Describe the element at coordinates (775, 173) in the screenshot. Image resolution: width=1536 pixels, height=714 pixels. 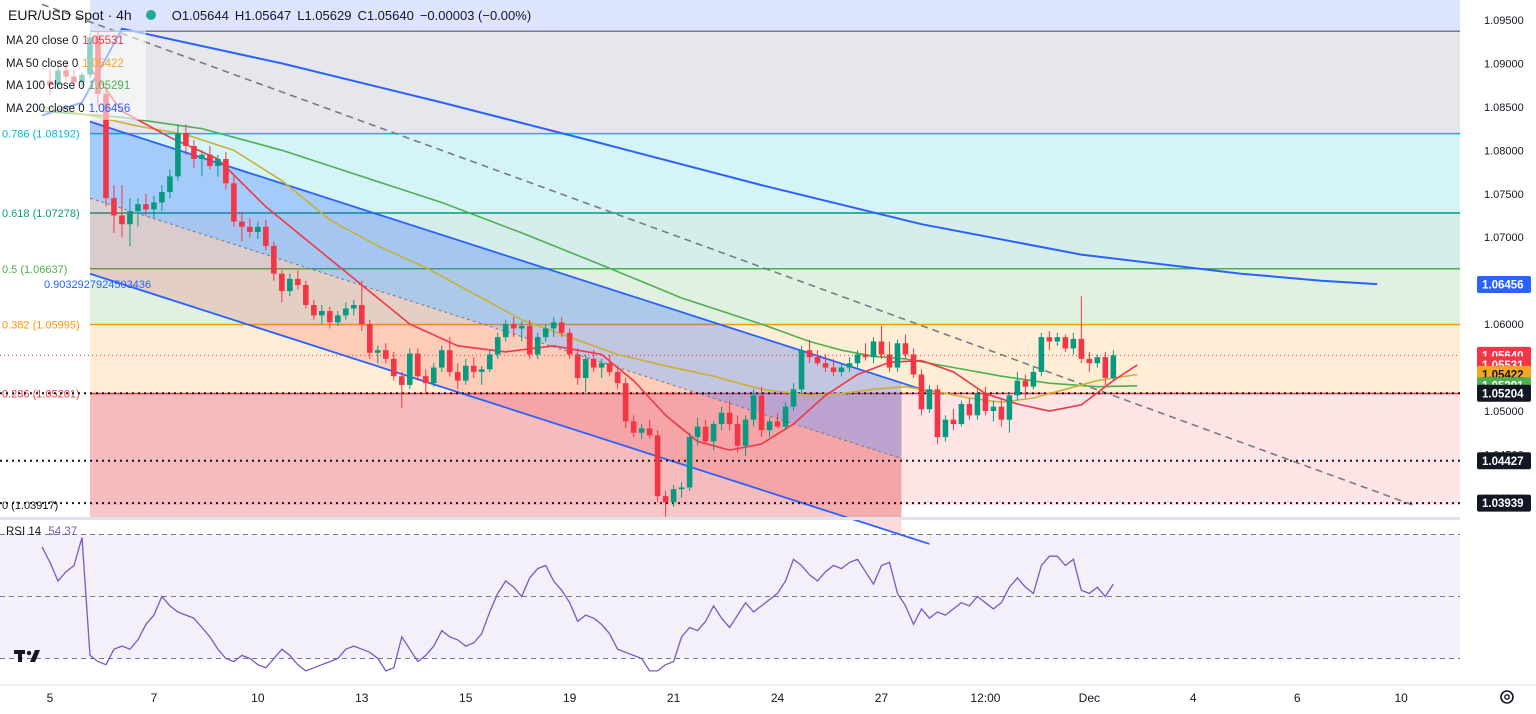
I see `fib-zone-0.786` at that location.